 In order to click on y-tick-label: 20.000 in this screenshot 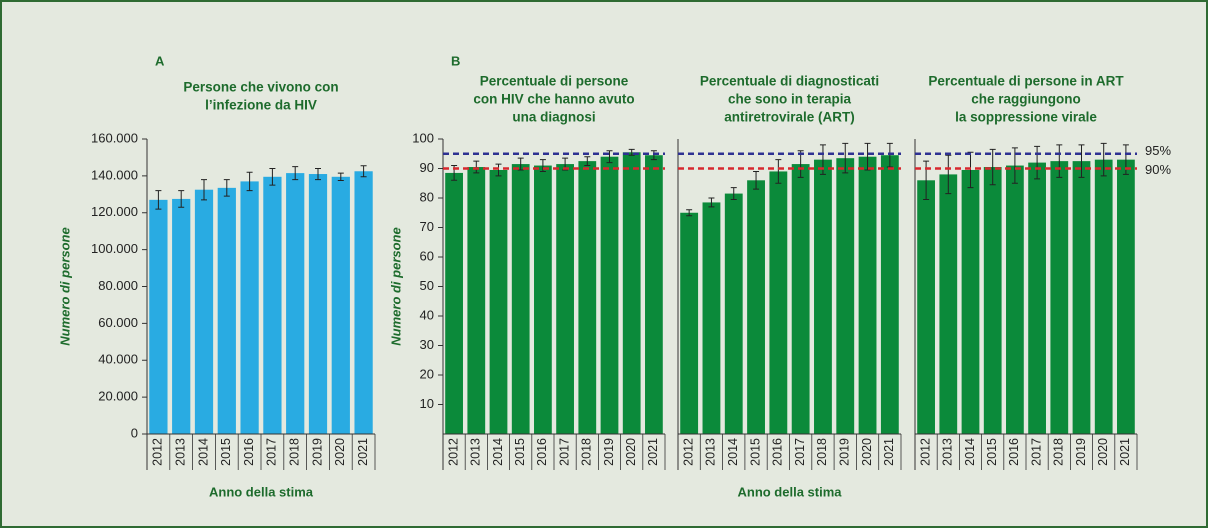, I will do `click(118, 396)`.